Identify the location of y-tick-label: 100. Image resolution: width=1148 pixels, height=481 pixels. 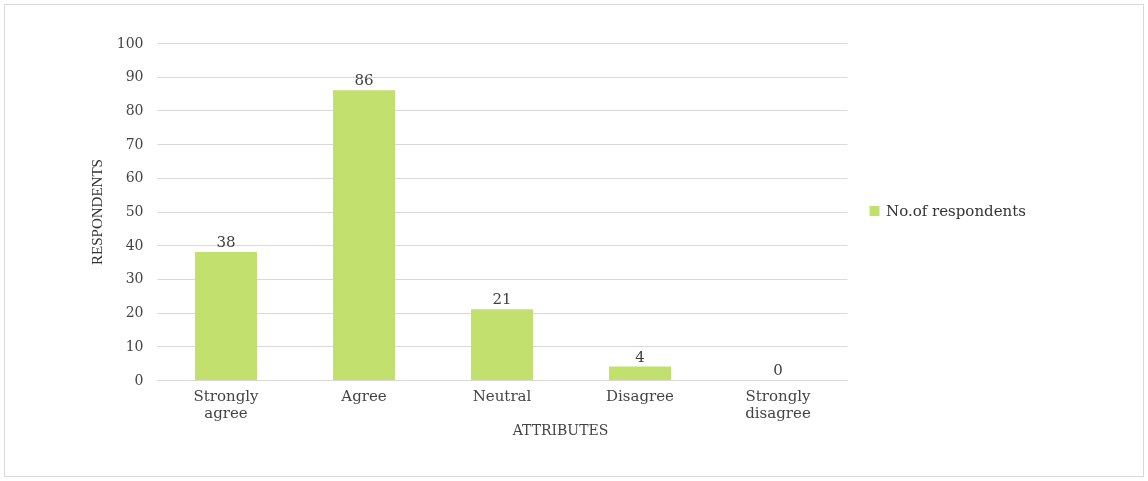
(130, 42).